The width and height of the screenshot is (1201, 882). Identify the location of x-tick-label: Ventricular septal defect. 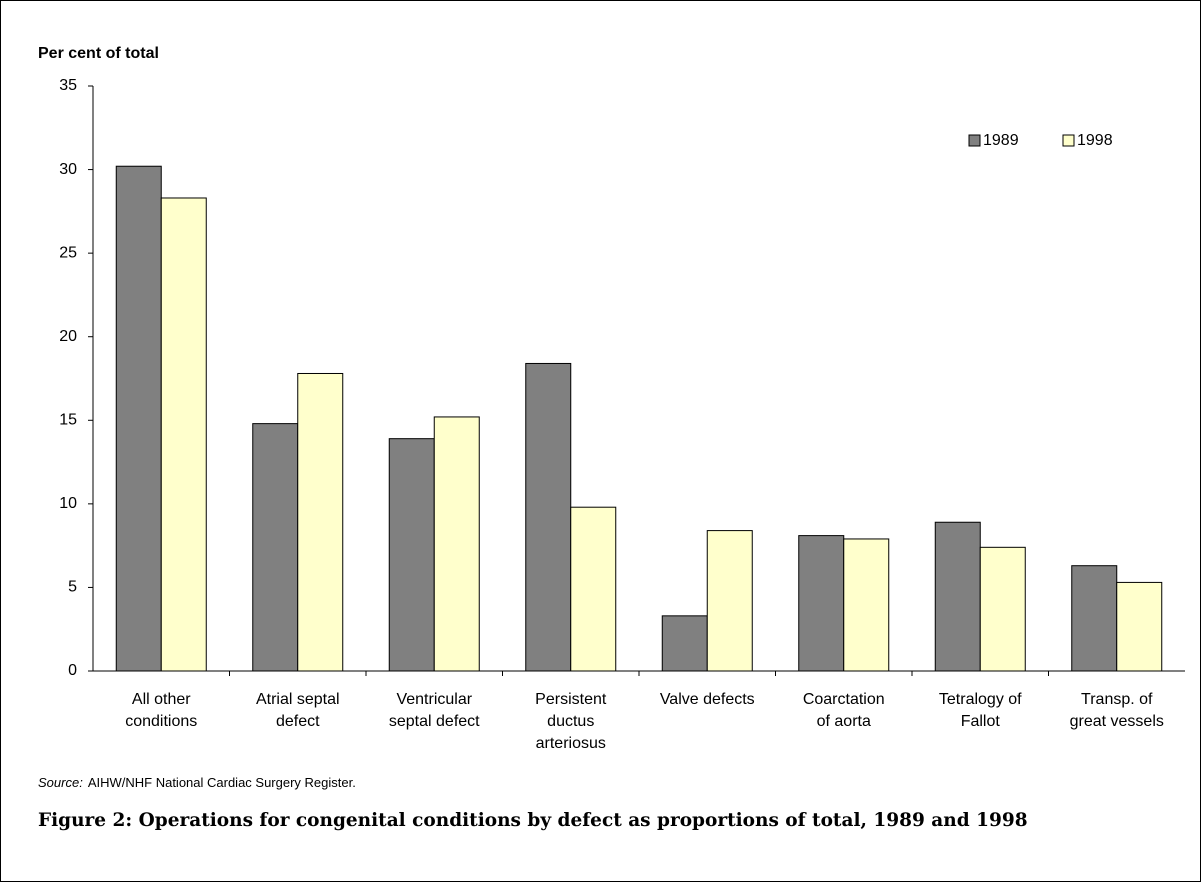
(434, 710).